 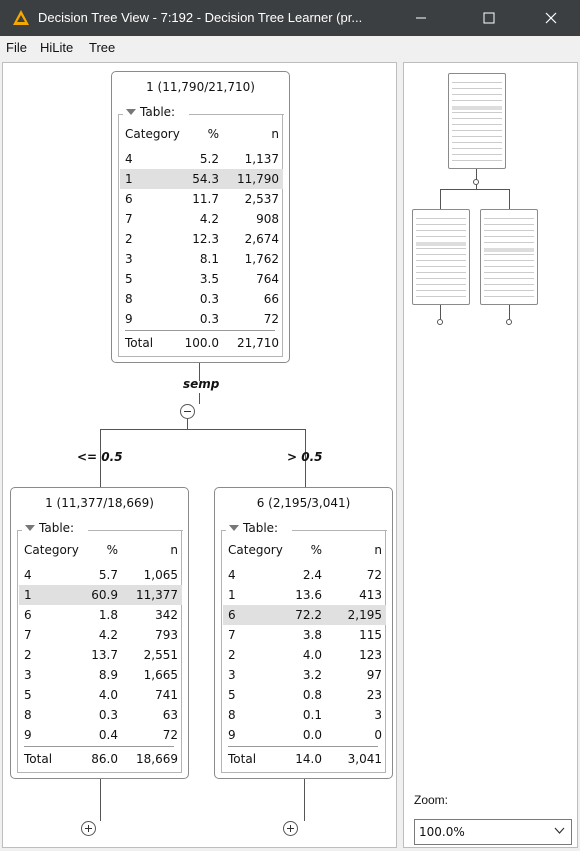 What do you see at coordinates (200, 330) in the screenshot?
I see `total-separator` at bounding box center [200, 330].